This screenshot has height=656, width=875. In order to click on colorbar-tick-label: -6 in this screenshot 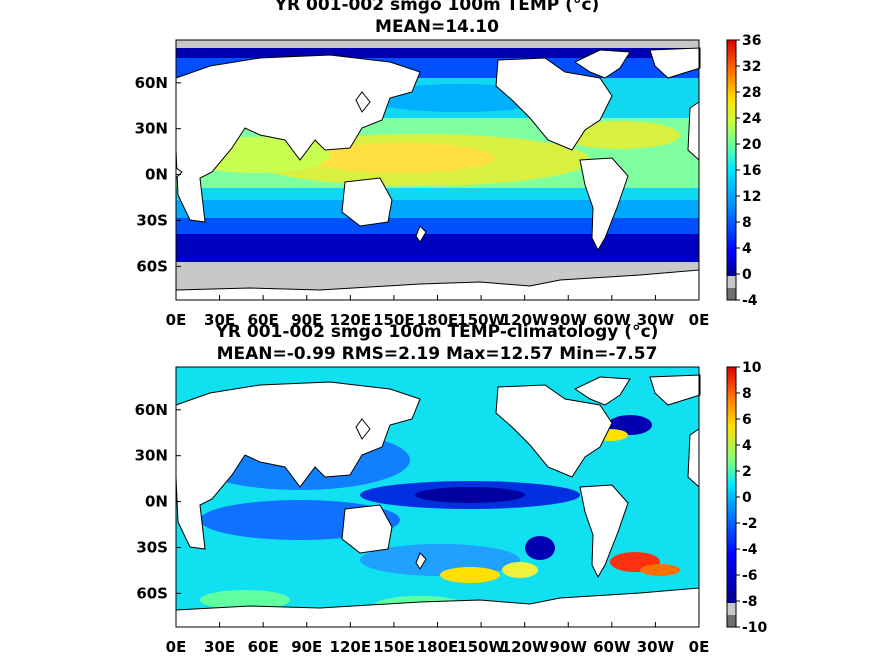, I will do `click(750, 576)`.